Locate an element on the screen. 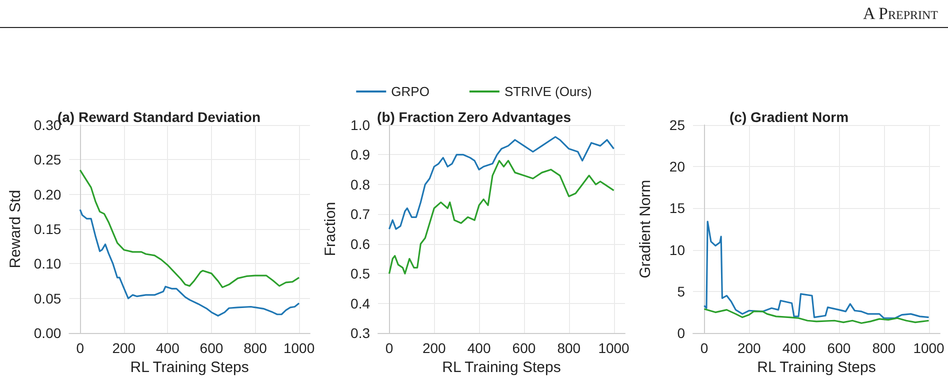 The width and height of the screenshot is (948, 380). y-tick-label: 0.10 is located at coordinates (48, 264).